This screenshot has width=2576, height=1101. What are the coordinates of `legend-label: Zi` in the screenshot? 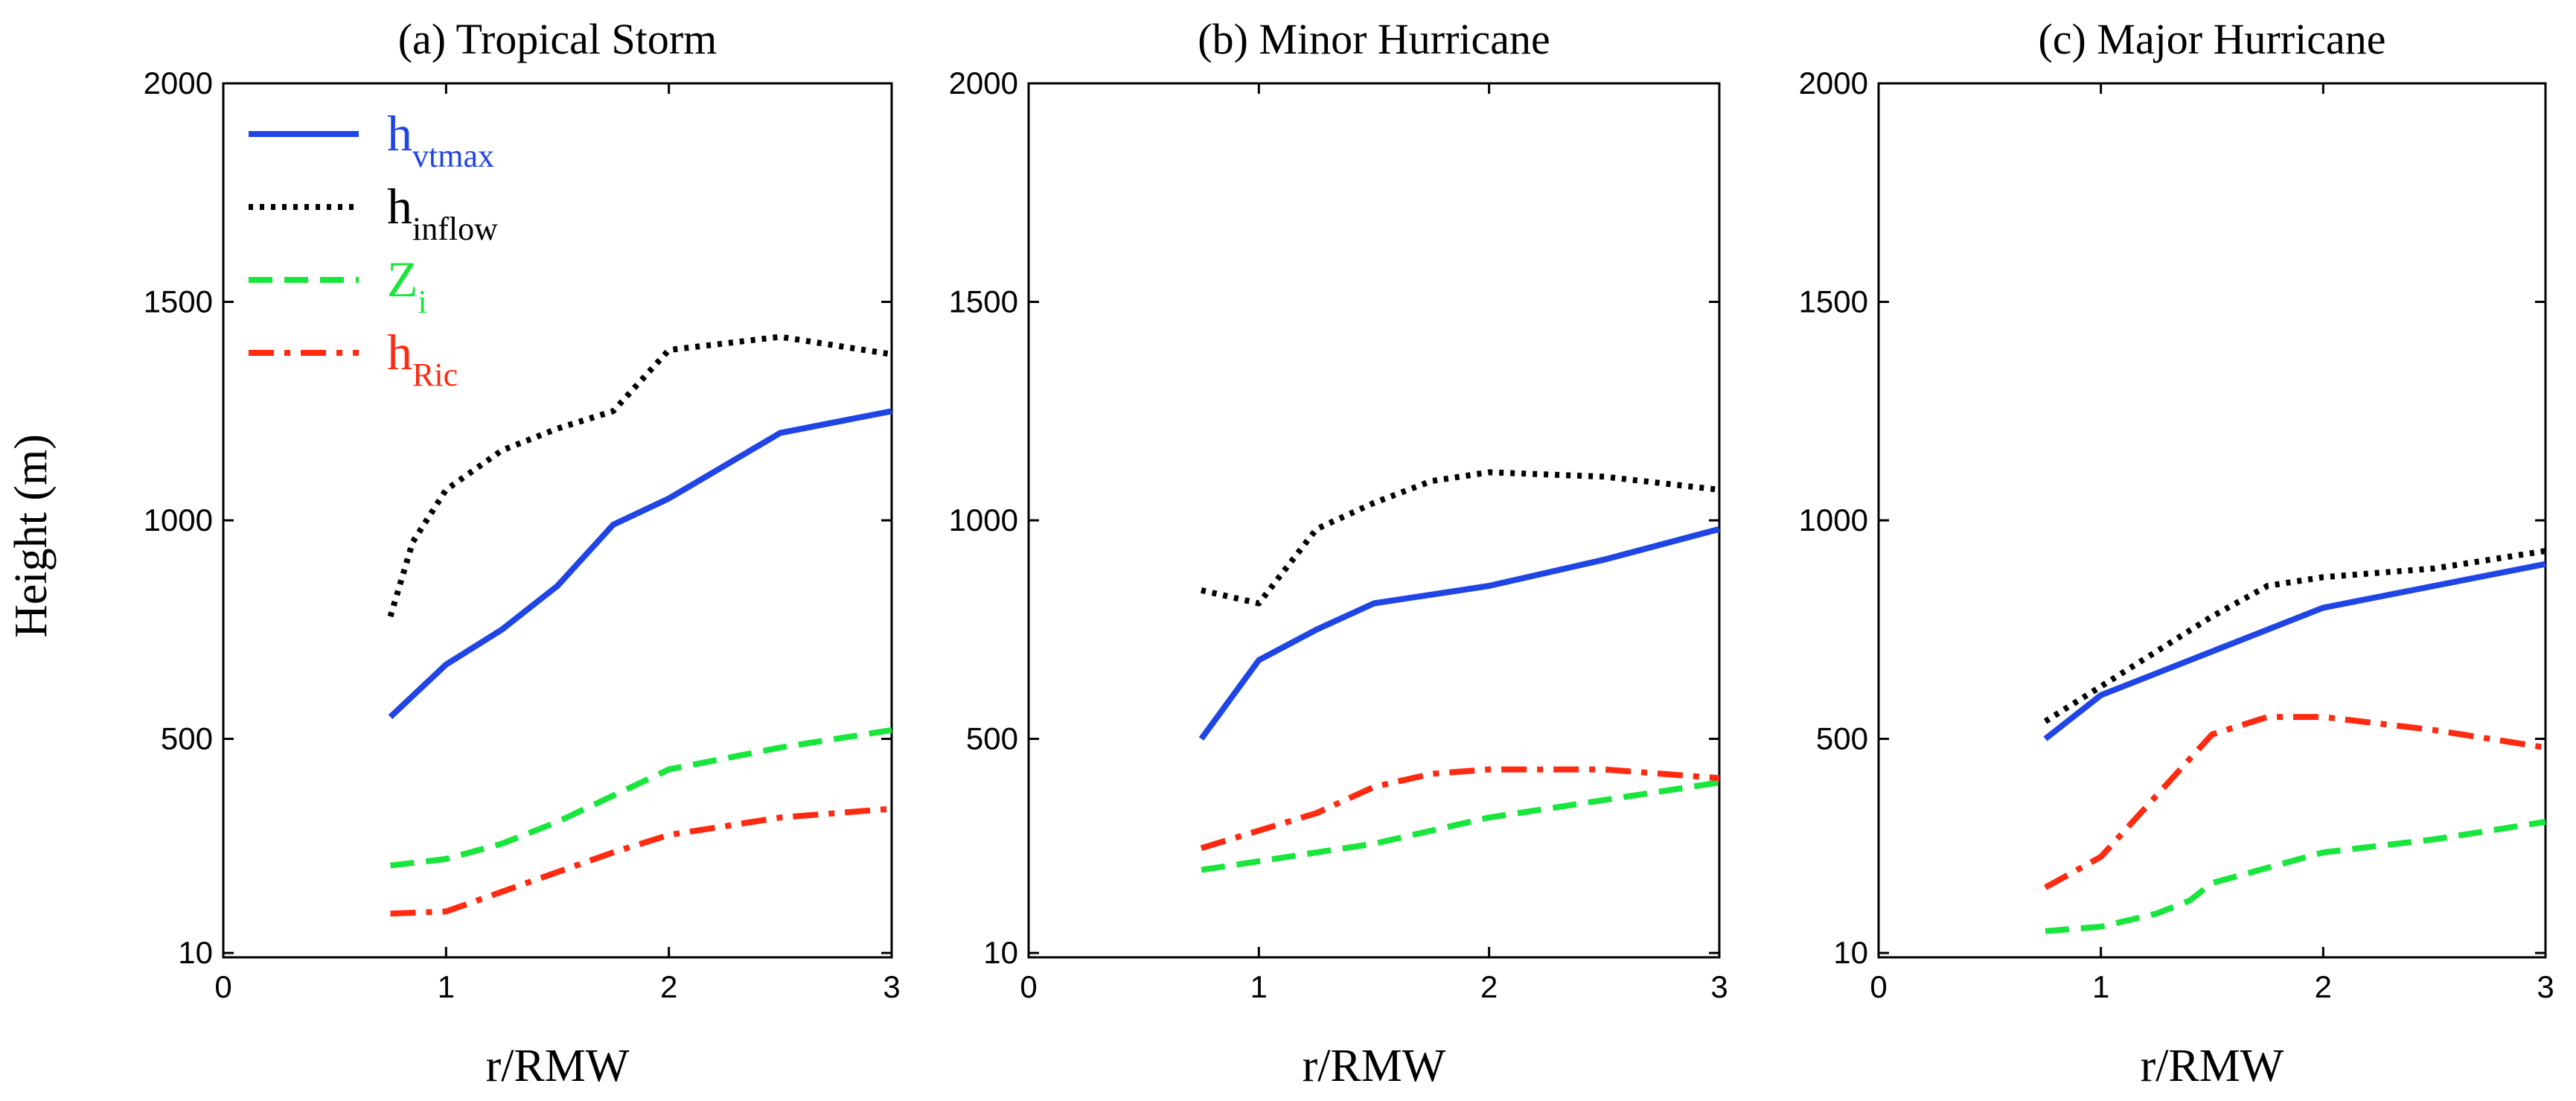 It's located at (407, 285).